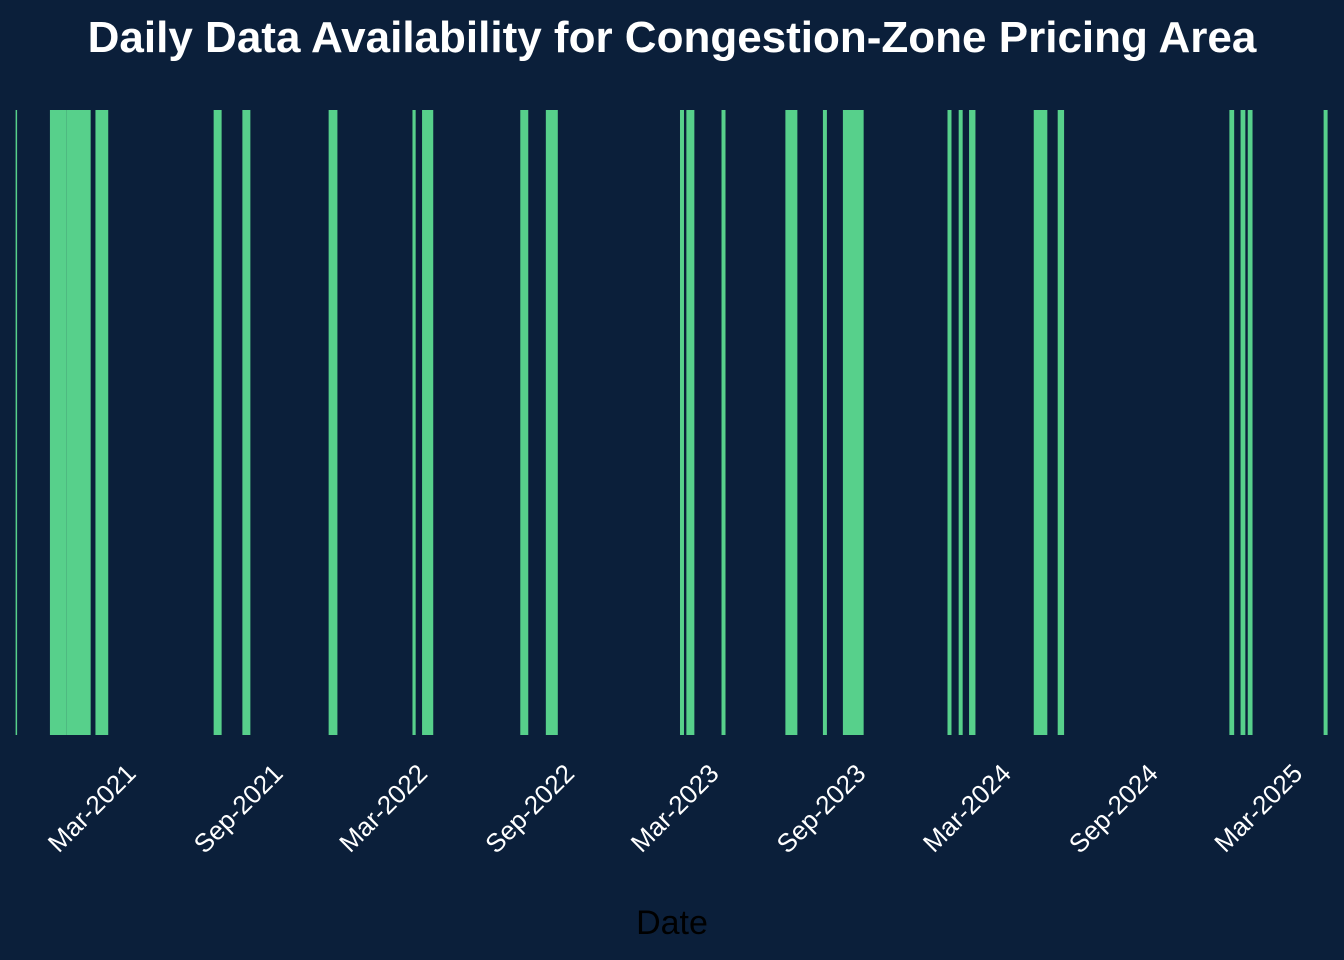  Describe the element at coordinates (238, 808) in the screenshot. I see `x-tick-label: Sep-2021` at that location.